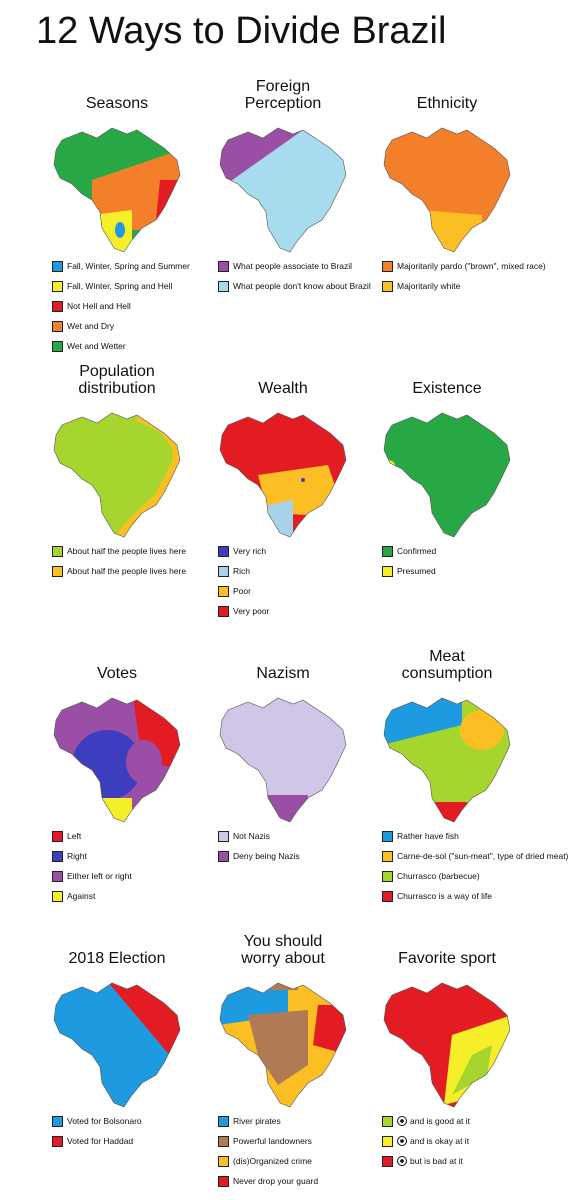  What do you see at coordinates (447, 92) in the screenshot?
I see `panel-title-box: Ethnicity` at bounding box center [447, 92].